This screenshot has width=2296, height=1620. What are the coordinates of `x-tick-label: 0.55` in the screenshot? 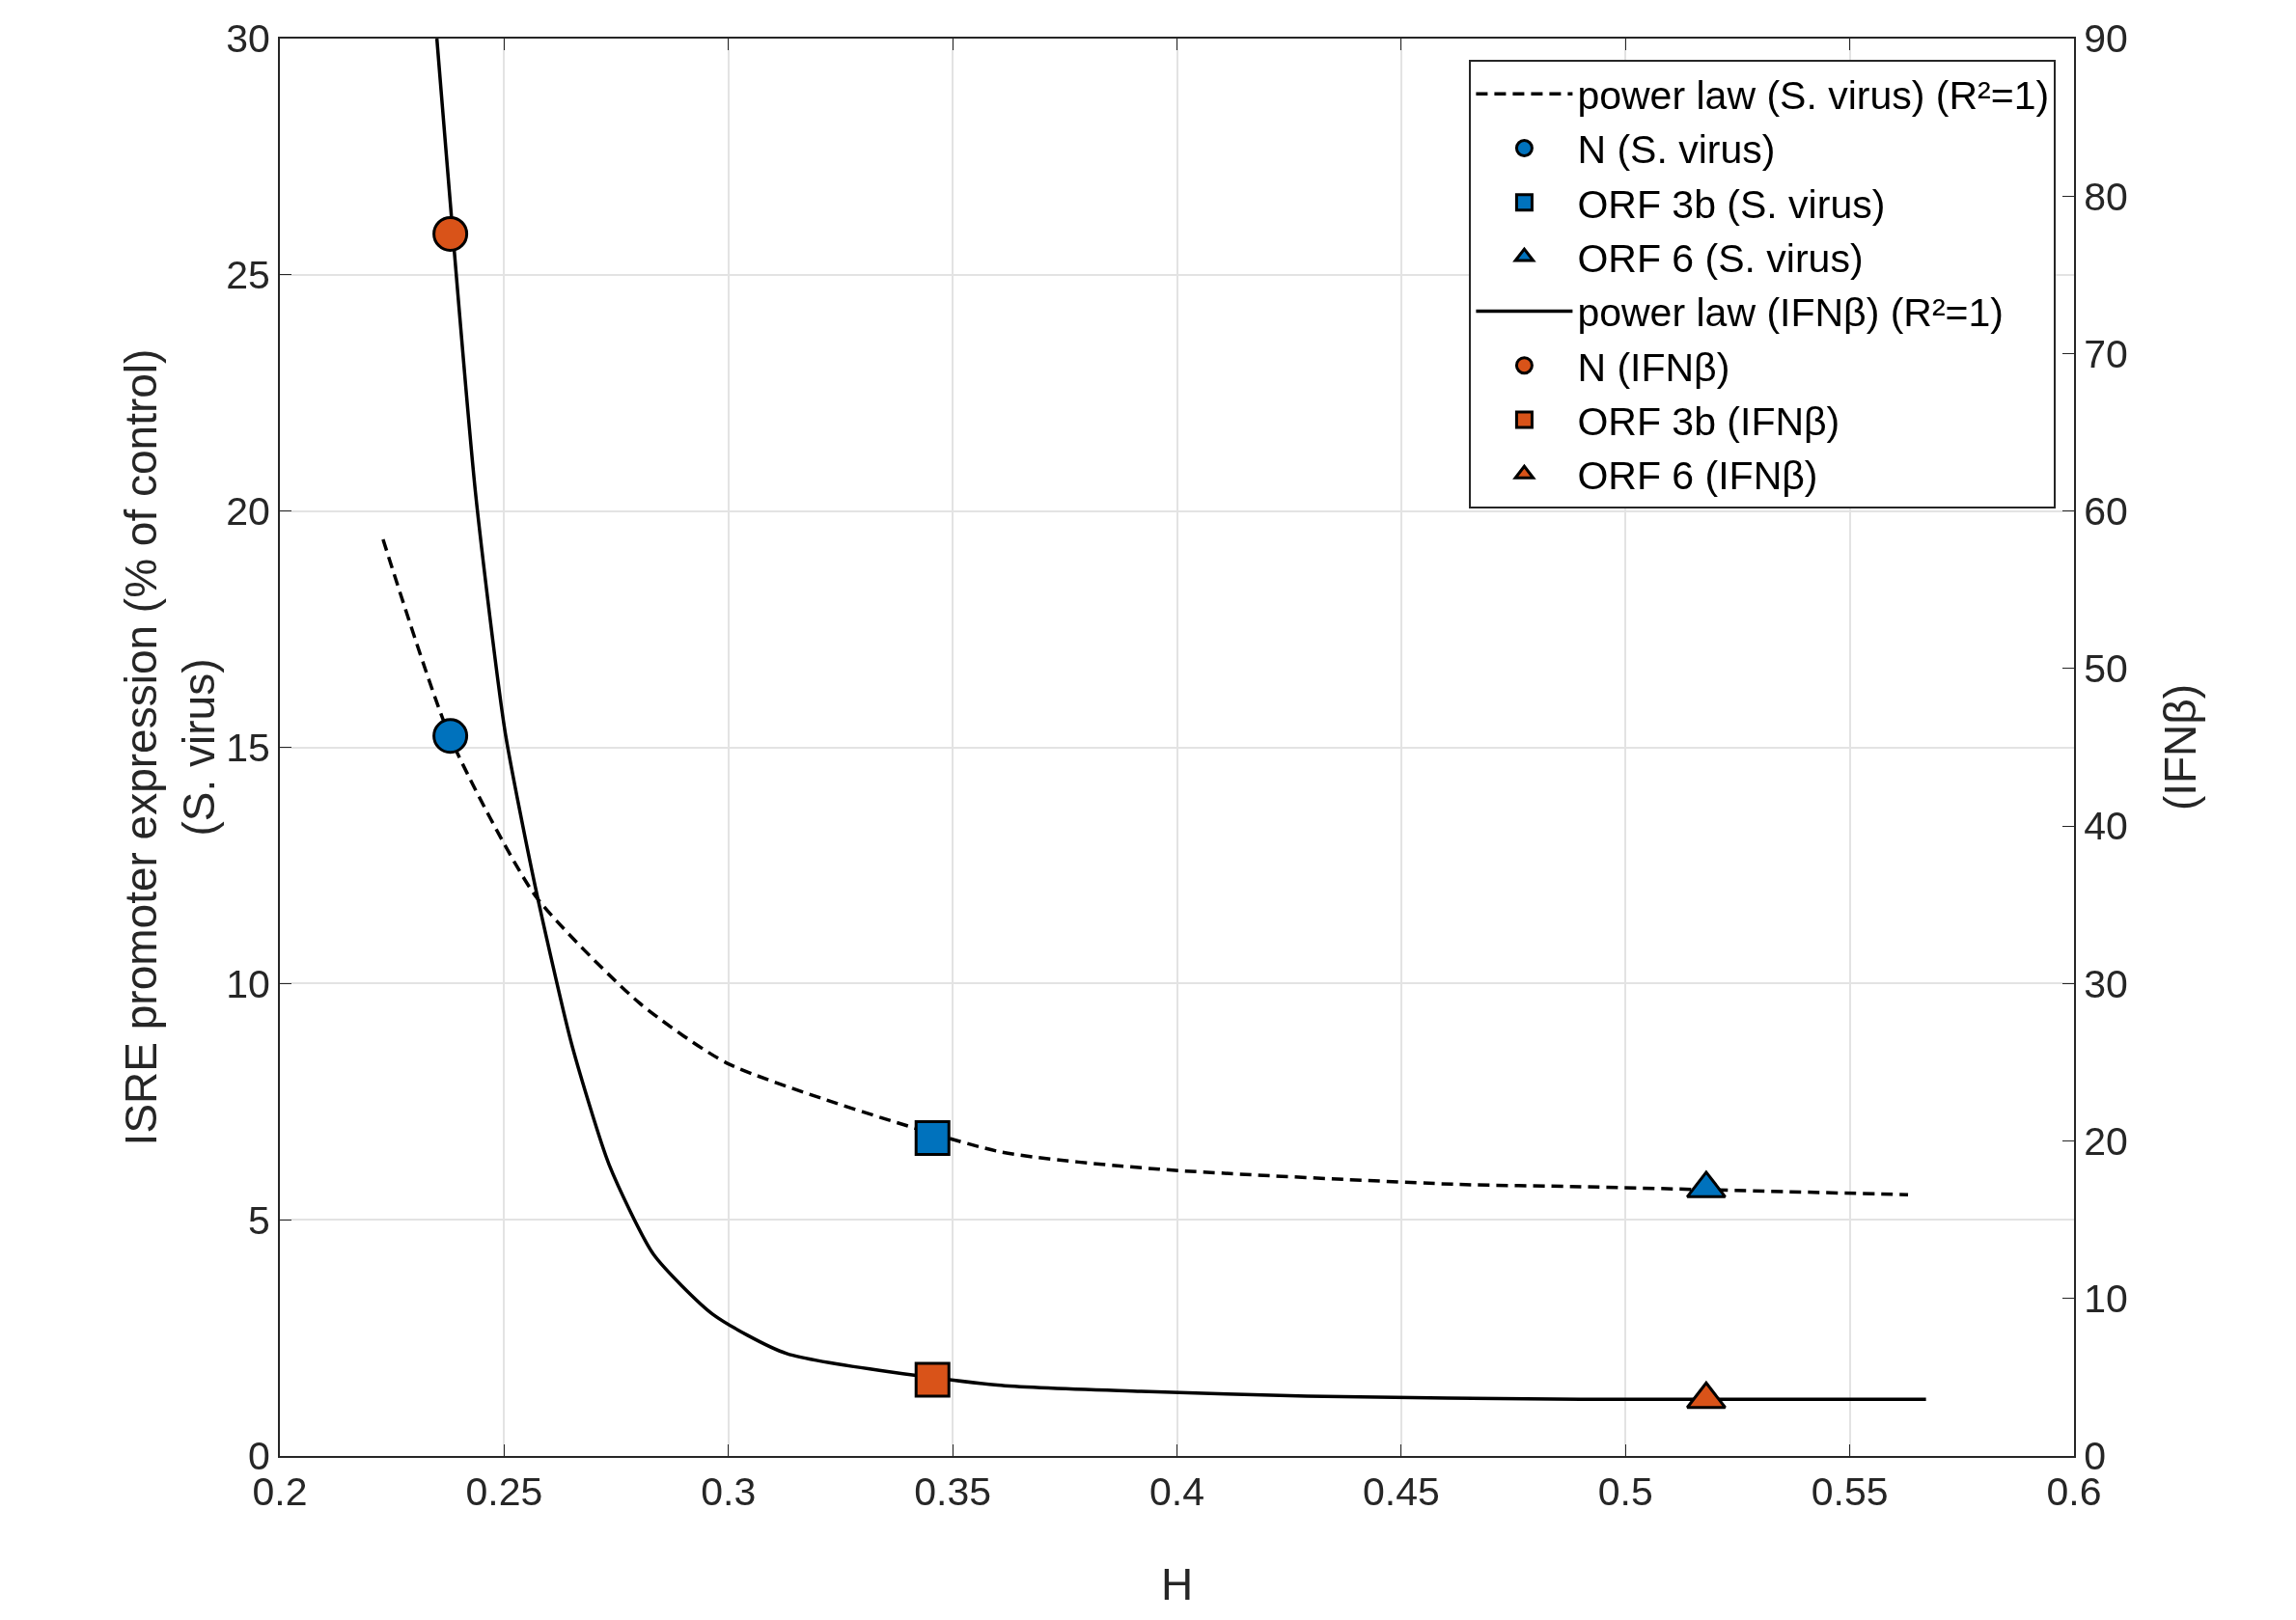 It's located at (1850, 1492).